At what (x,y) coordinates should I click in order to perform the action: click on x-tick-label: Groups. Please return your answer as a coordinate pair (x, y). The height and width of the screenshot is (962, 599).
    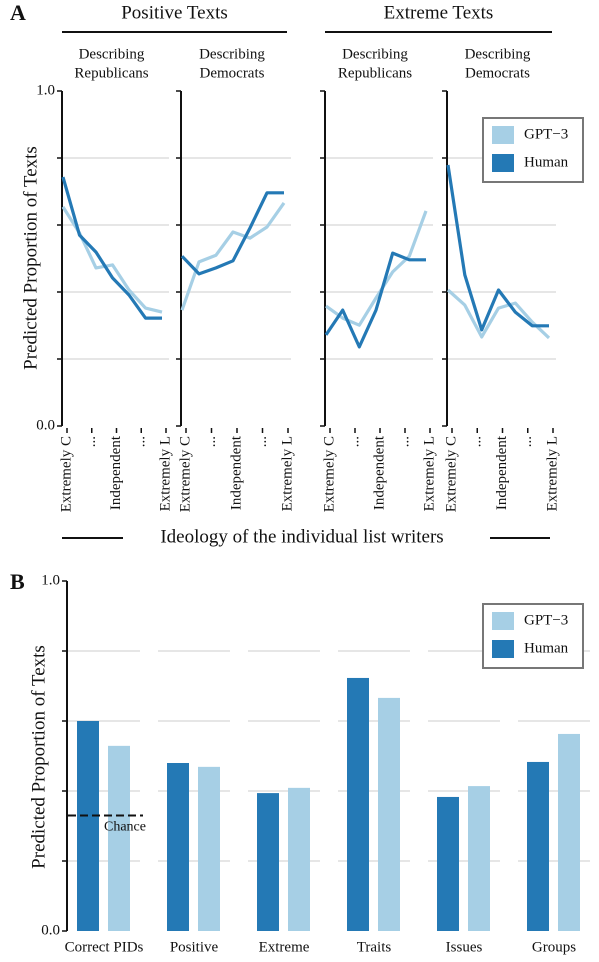
    Looking at the image, I should click on (554, 947).